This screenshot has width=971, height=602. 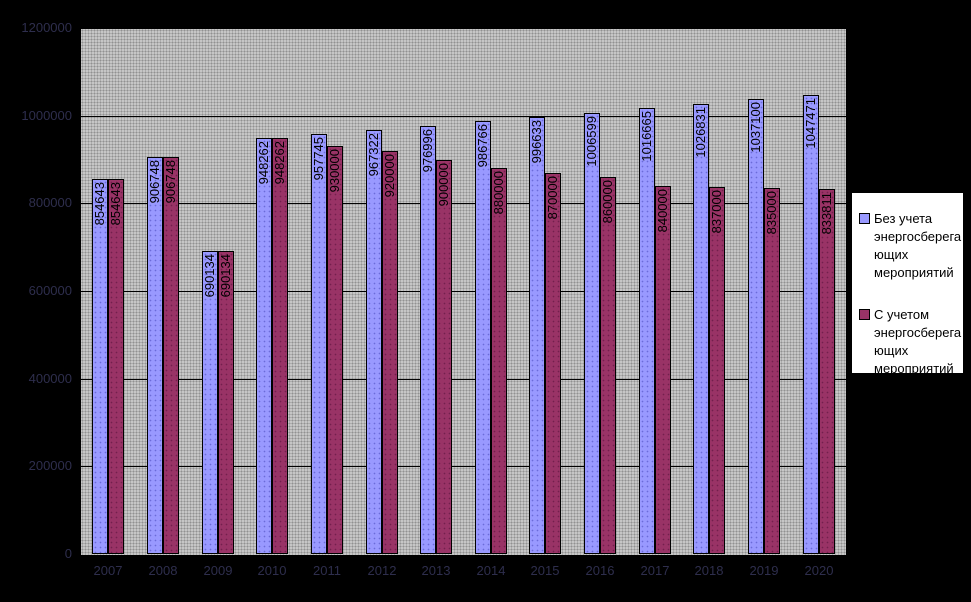 I want to click on bar-series2-2019, so click(x=772, y=371).